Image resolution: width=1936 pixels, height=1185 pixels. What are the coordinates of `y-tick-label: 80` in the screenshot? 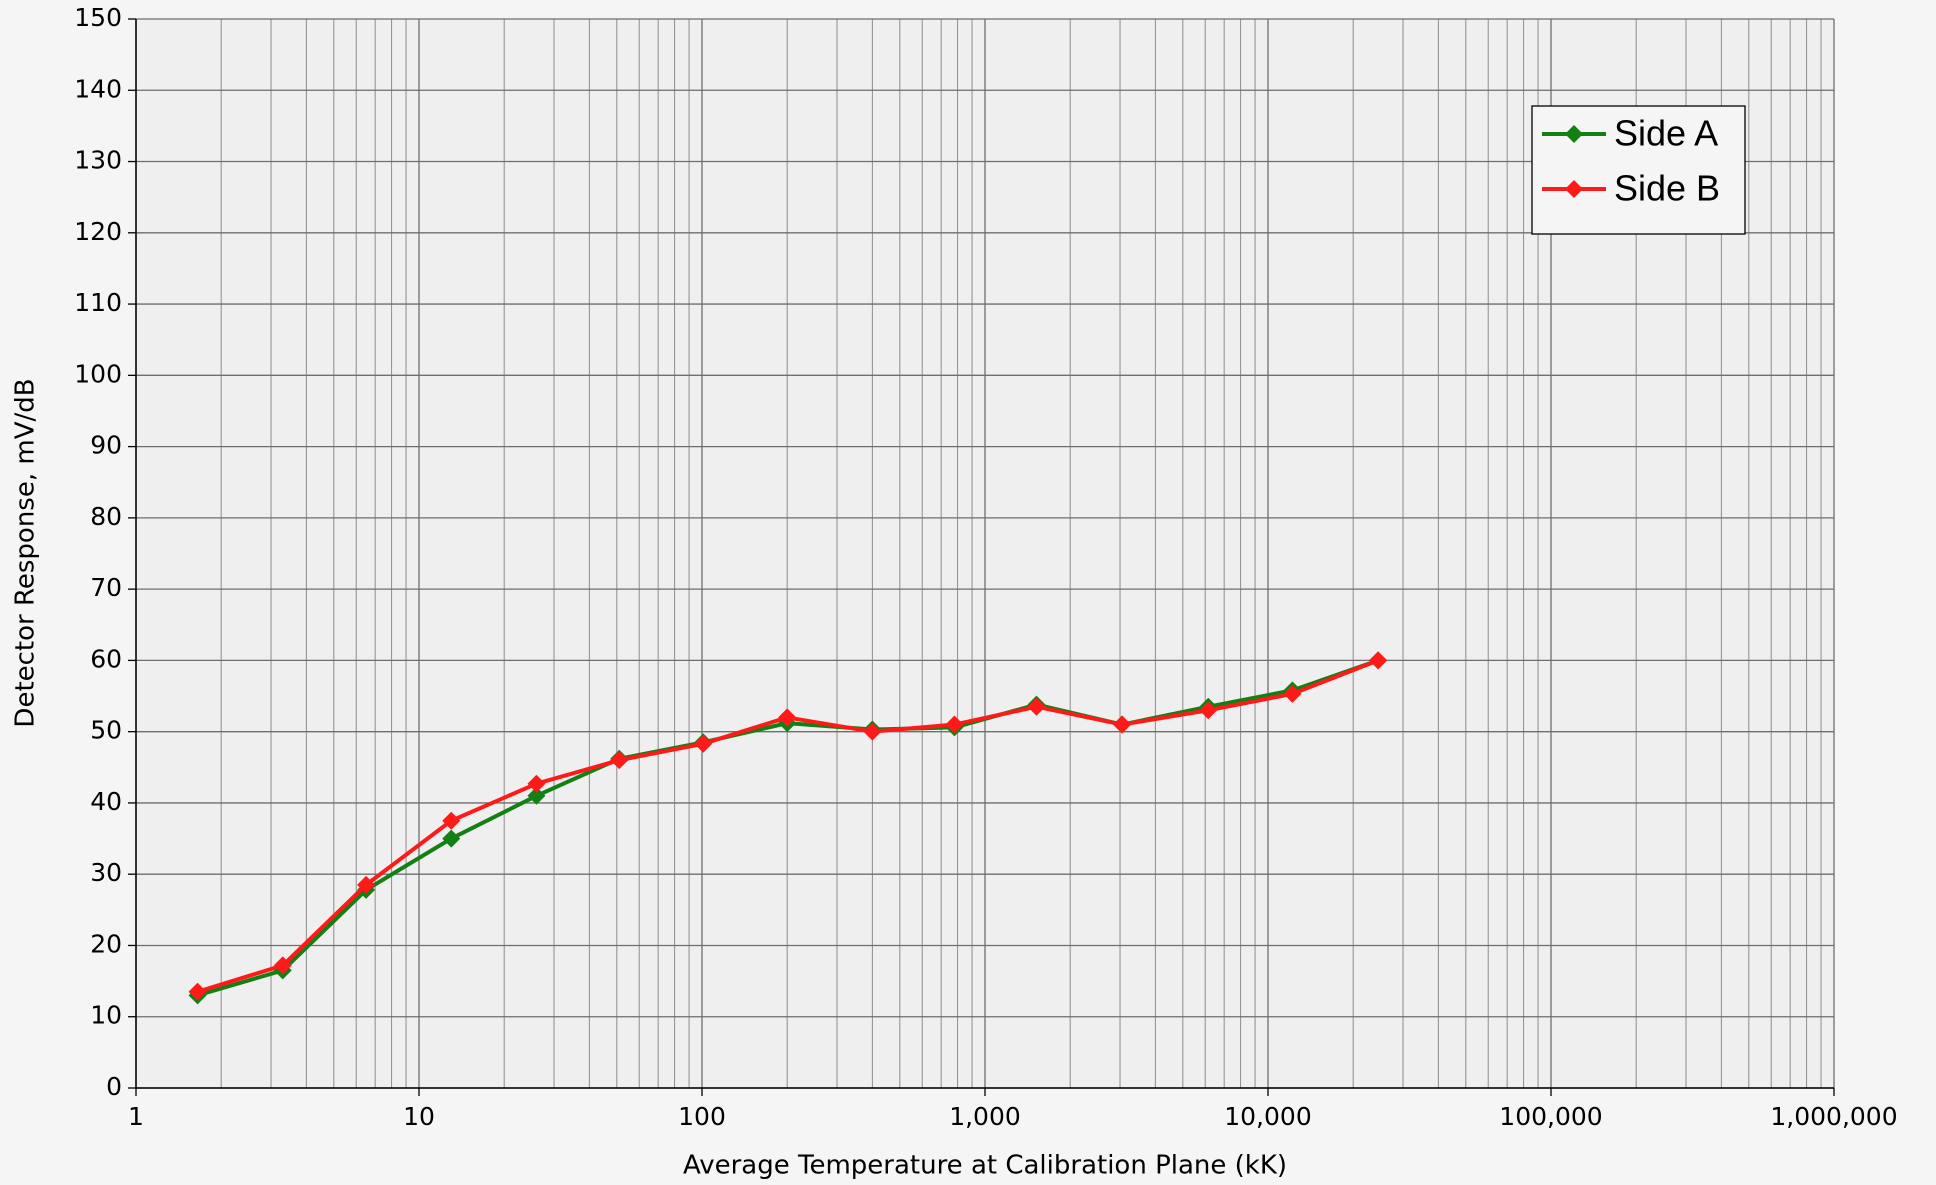 It's located at (106, 516).